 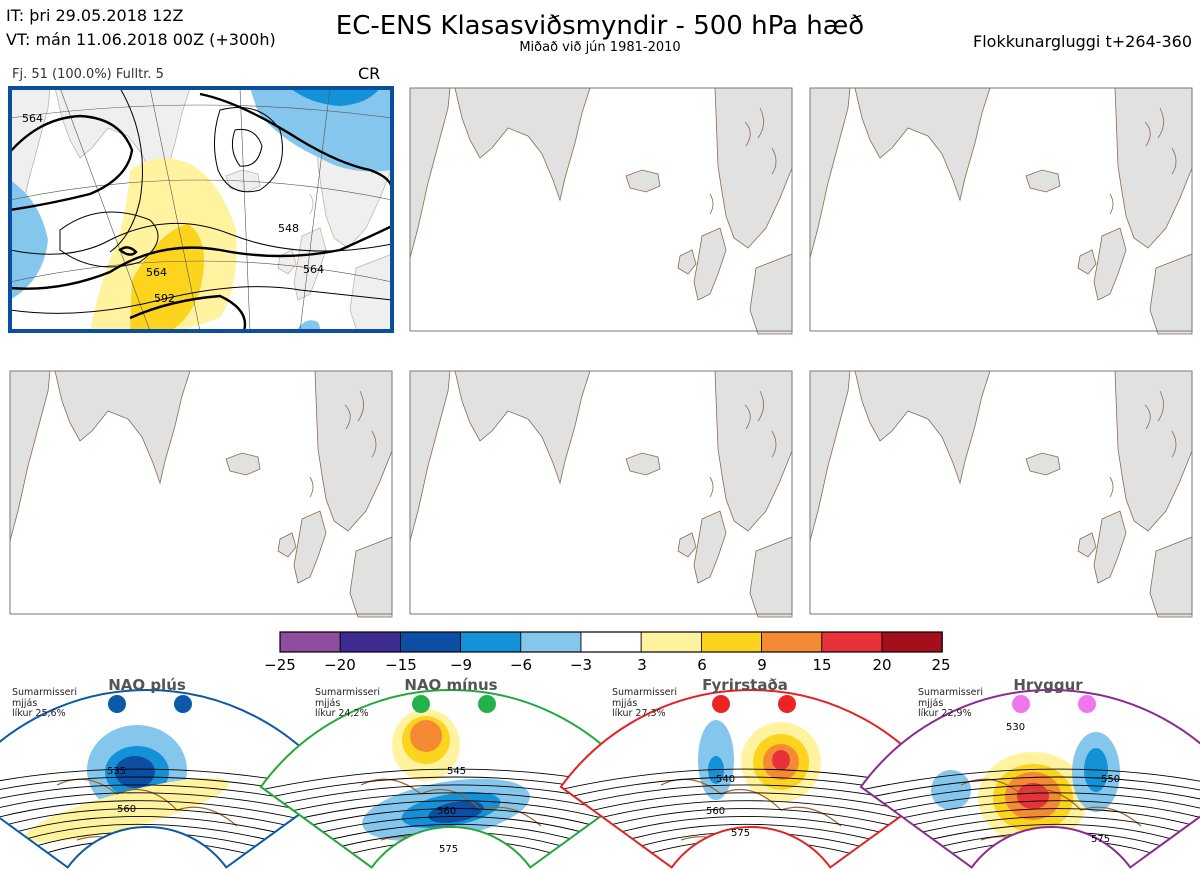 I want to click on colorbar-tick: 9, so click(x=762, y=665).